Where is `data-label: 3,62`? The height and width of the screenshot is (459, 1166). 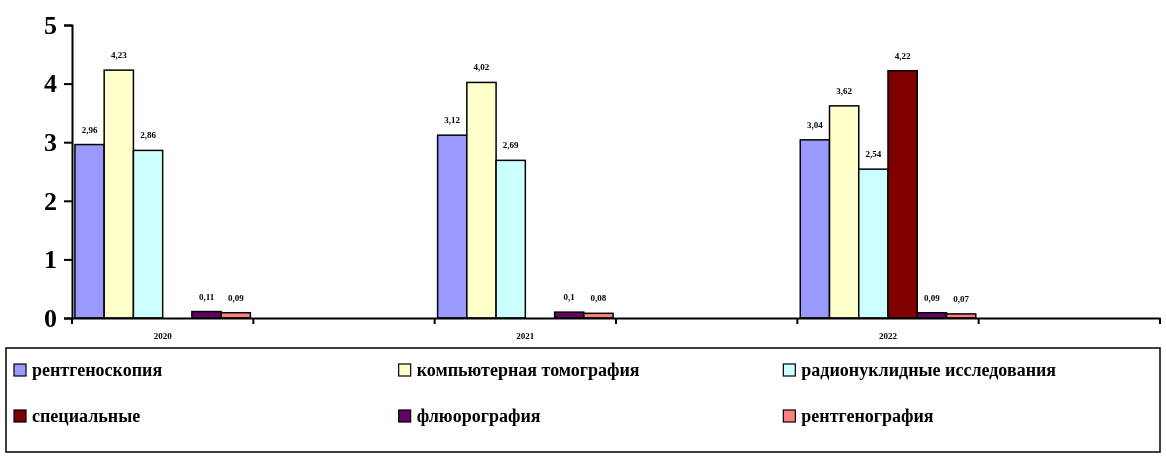 data-label: 3,62 is located at coordinates (844, 90).